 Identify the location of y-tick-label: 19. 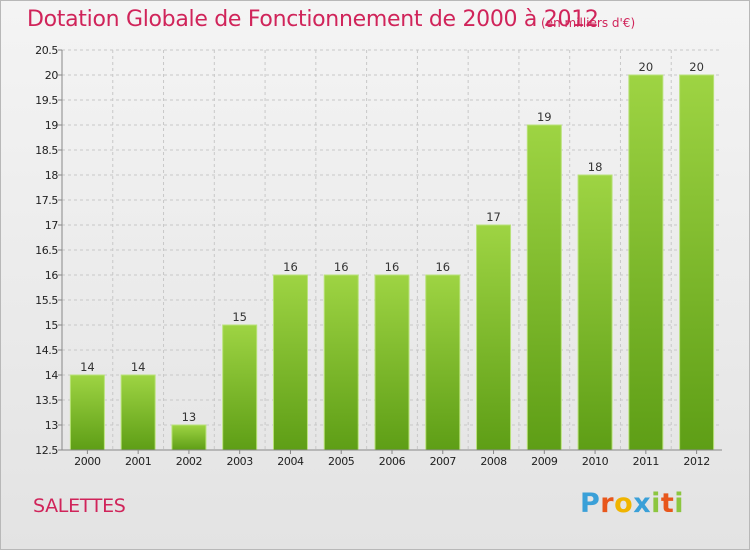
(52, 125).